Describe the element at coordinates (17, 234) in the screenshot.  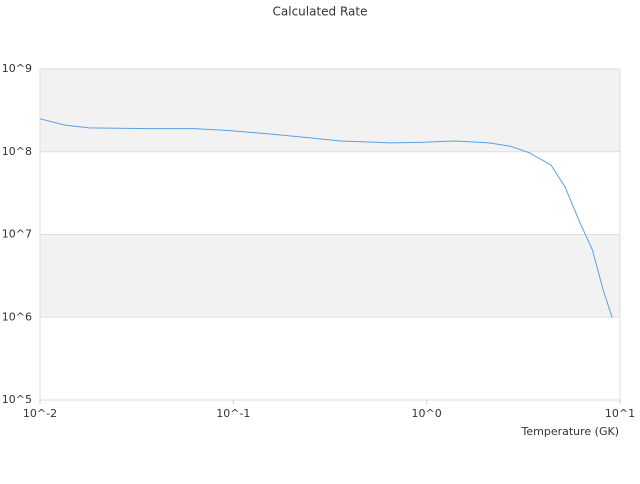
I see `y-tick-label: 10^7` at that location.